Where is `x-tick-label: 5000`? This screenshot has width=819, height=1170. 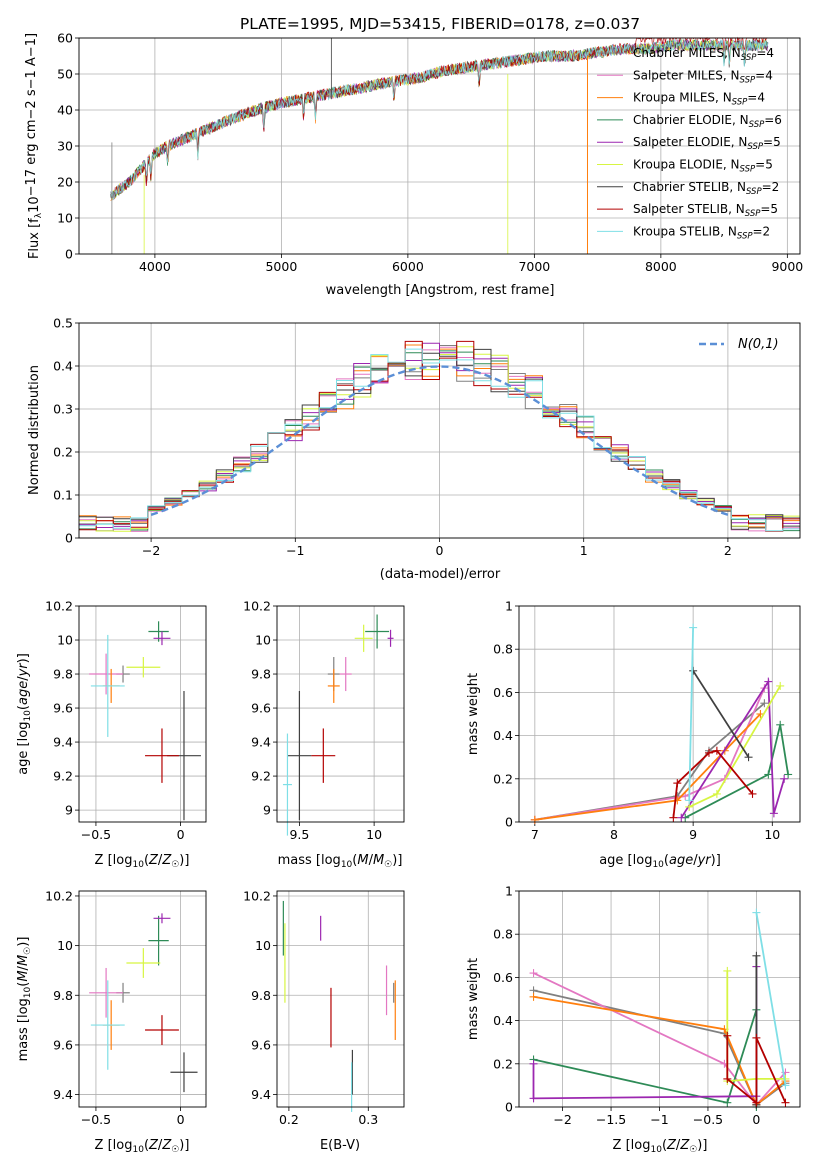
x-tick-label: 5000 is located at coordinates (281, 266).